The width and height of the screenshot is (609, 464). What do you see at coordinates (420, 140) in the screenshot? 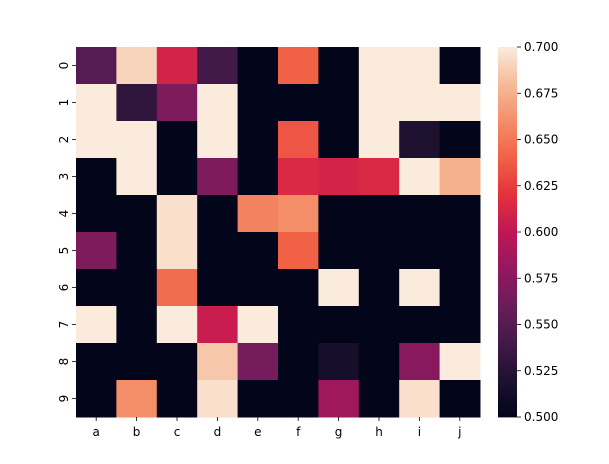
I see `heatmap-cell-2-i` at bounding box center [420, 140].